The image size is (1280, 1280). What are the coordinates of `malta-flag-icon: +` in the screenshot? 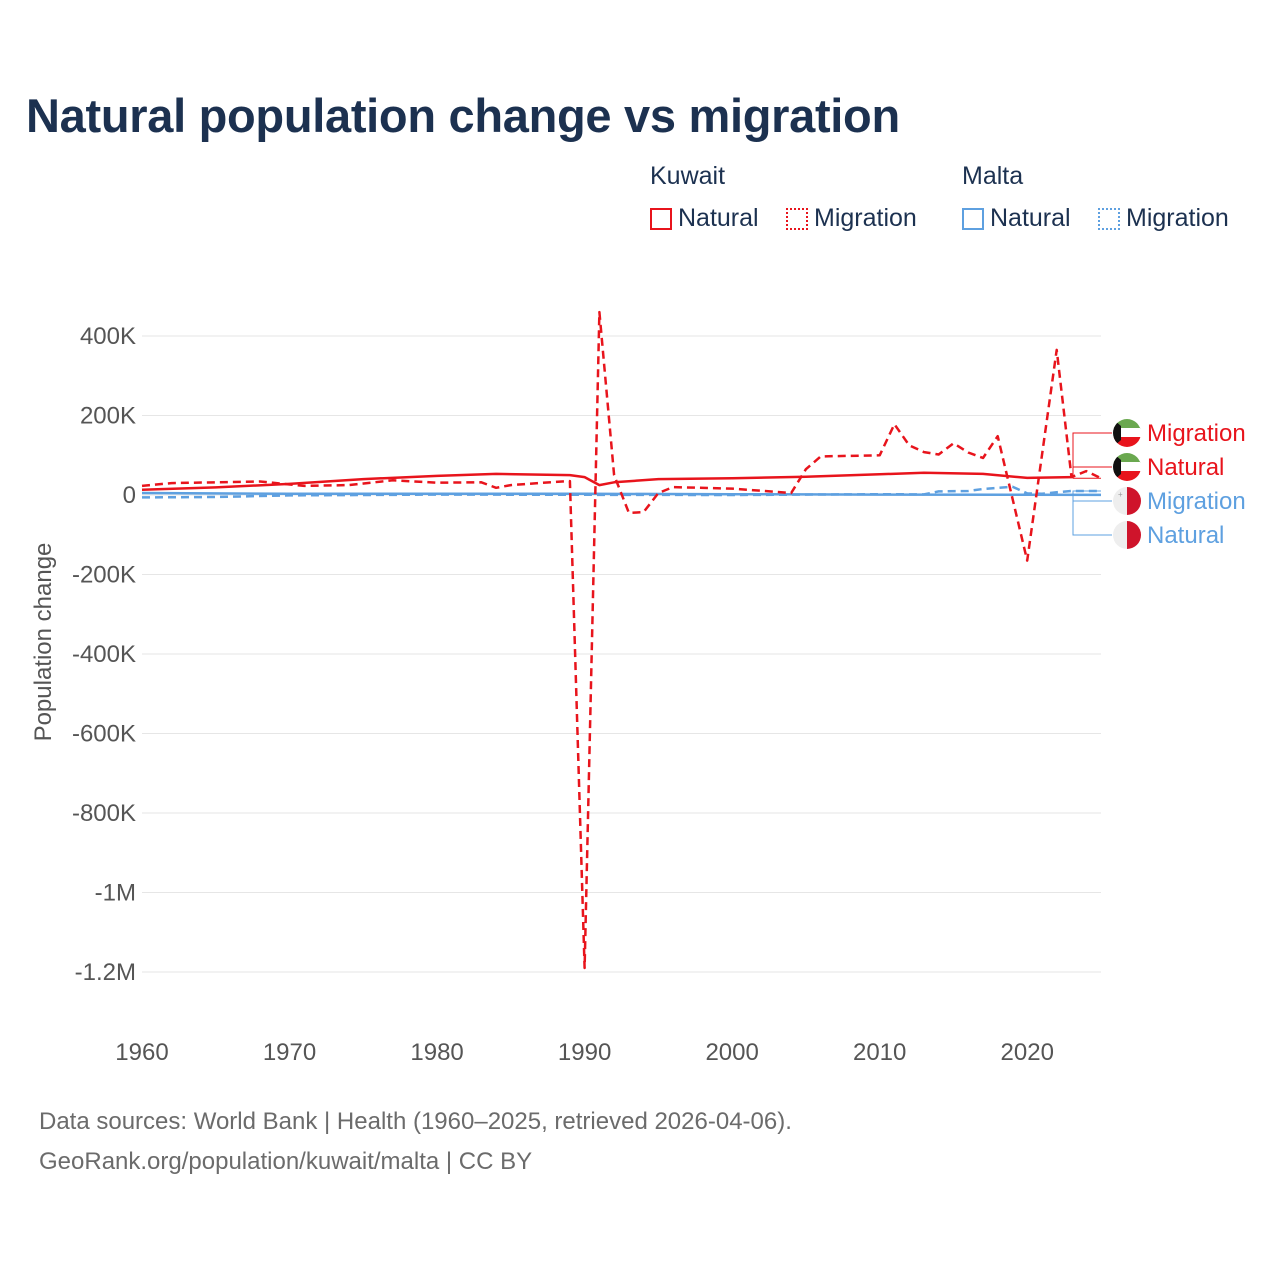 It's located at (1127, 501).